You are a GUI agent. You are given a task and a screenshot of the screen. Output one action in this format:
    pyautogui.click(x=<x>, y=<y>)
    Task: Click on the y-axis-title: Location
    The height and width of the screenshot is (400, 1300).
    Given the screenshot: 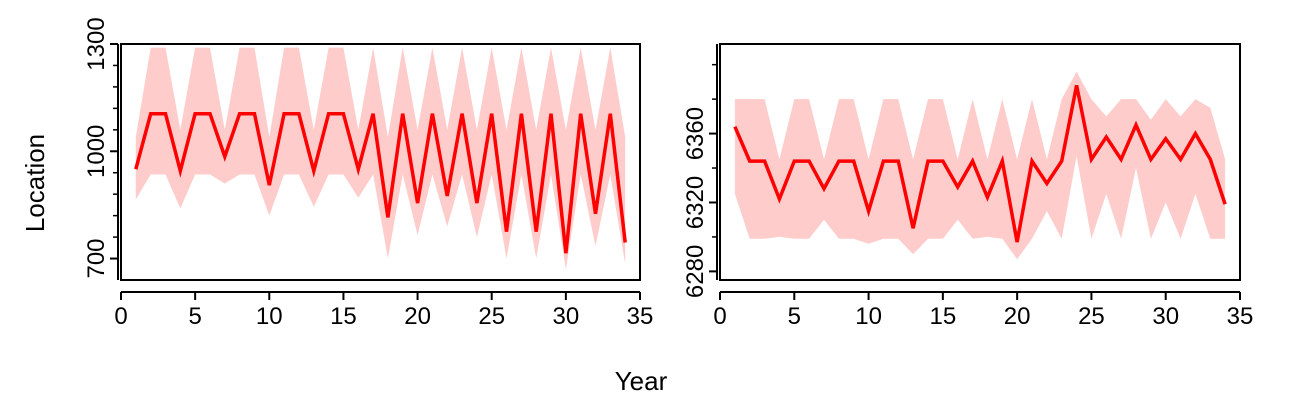 What is the action you would take?
    pyautogui.click(x=35, y=183)
    